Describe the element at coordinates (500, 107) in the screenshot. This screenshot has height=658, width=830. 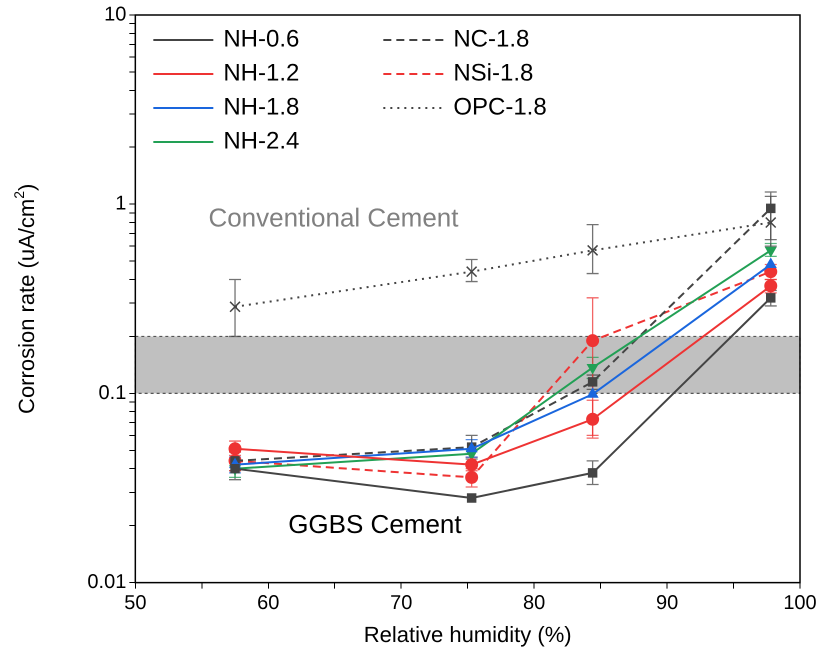
I see `legend-label: OPC-1.8` at that location.